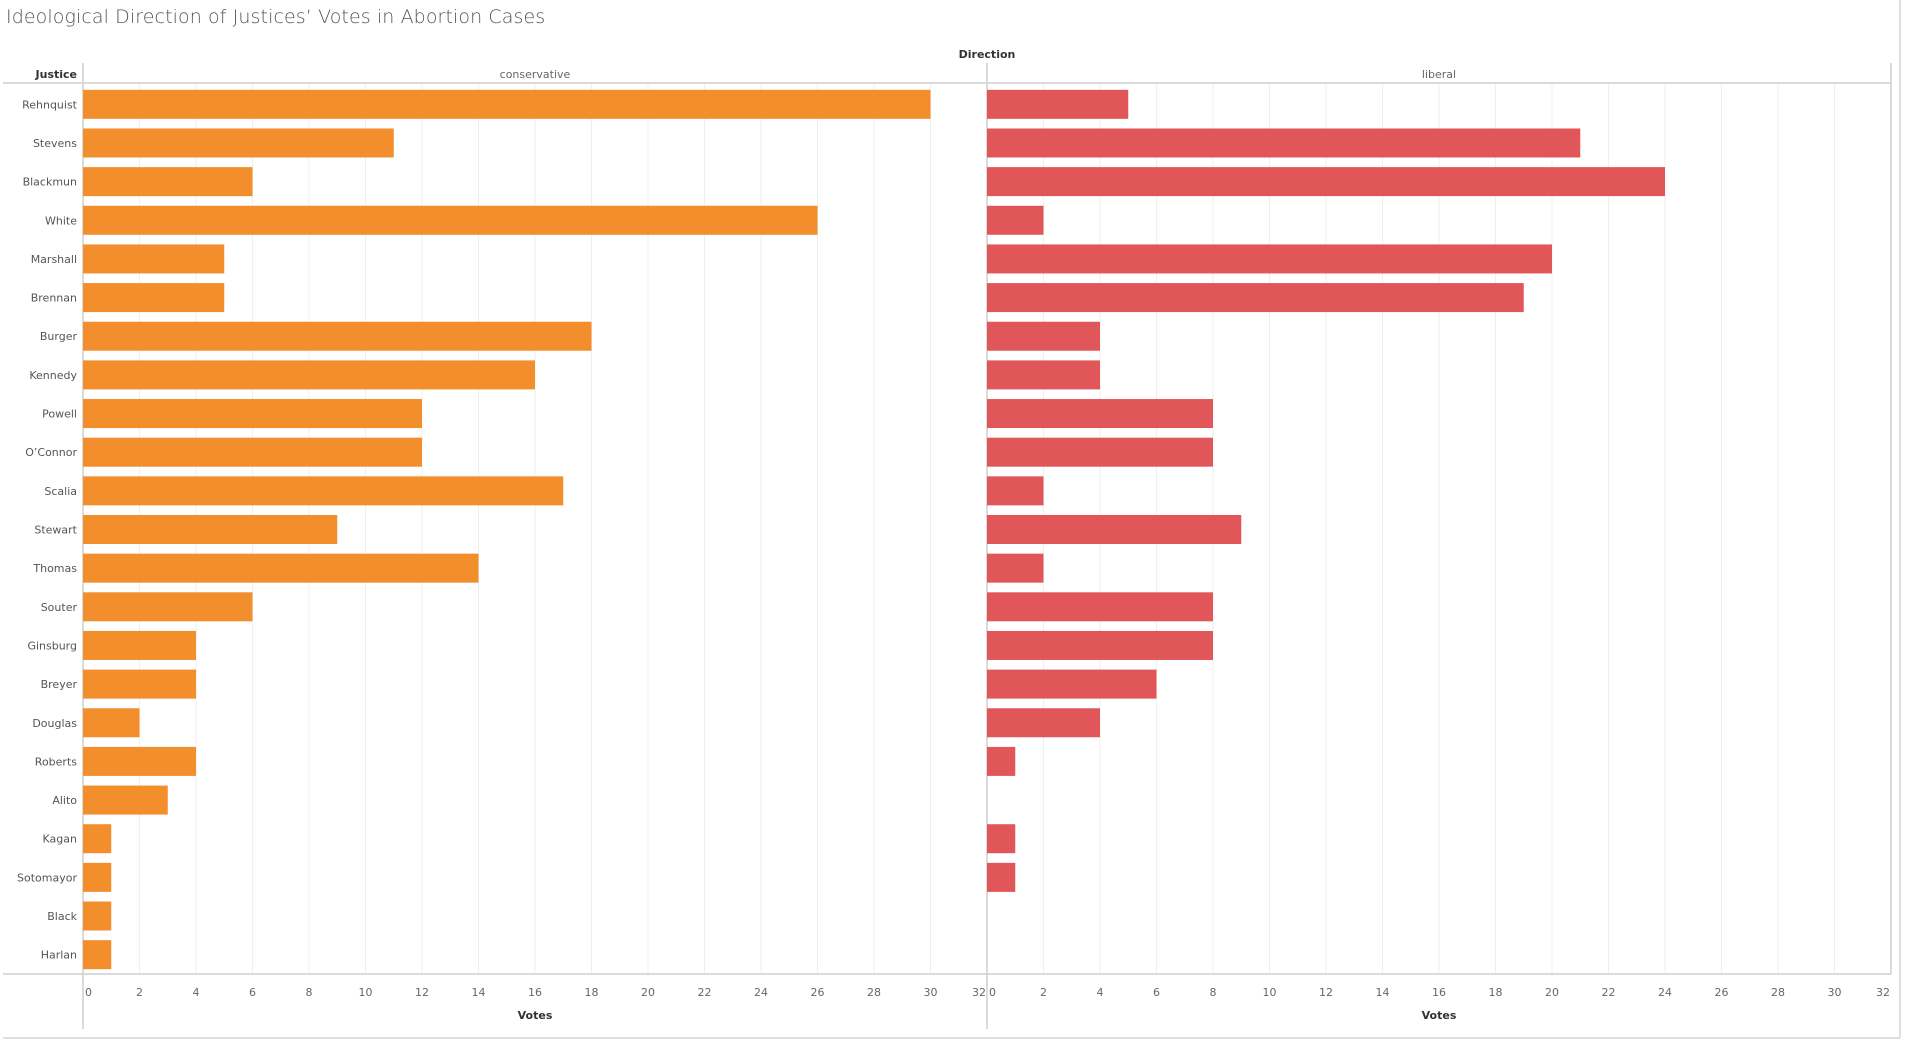  I want to click on row-label: Thomas, so click(54, 568).